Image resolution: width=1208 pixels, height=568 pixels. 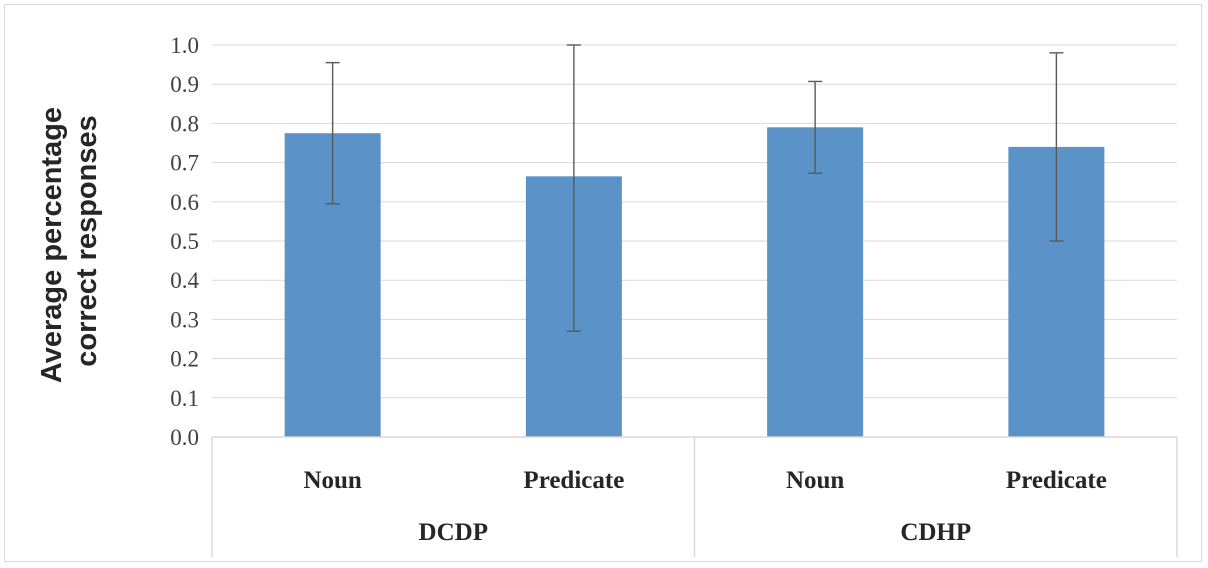 I want to click on y-tick-label: 0.5, so click(x=184, y=241).